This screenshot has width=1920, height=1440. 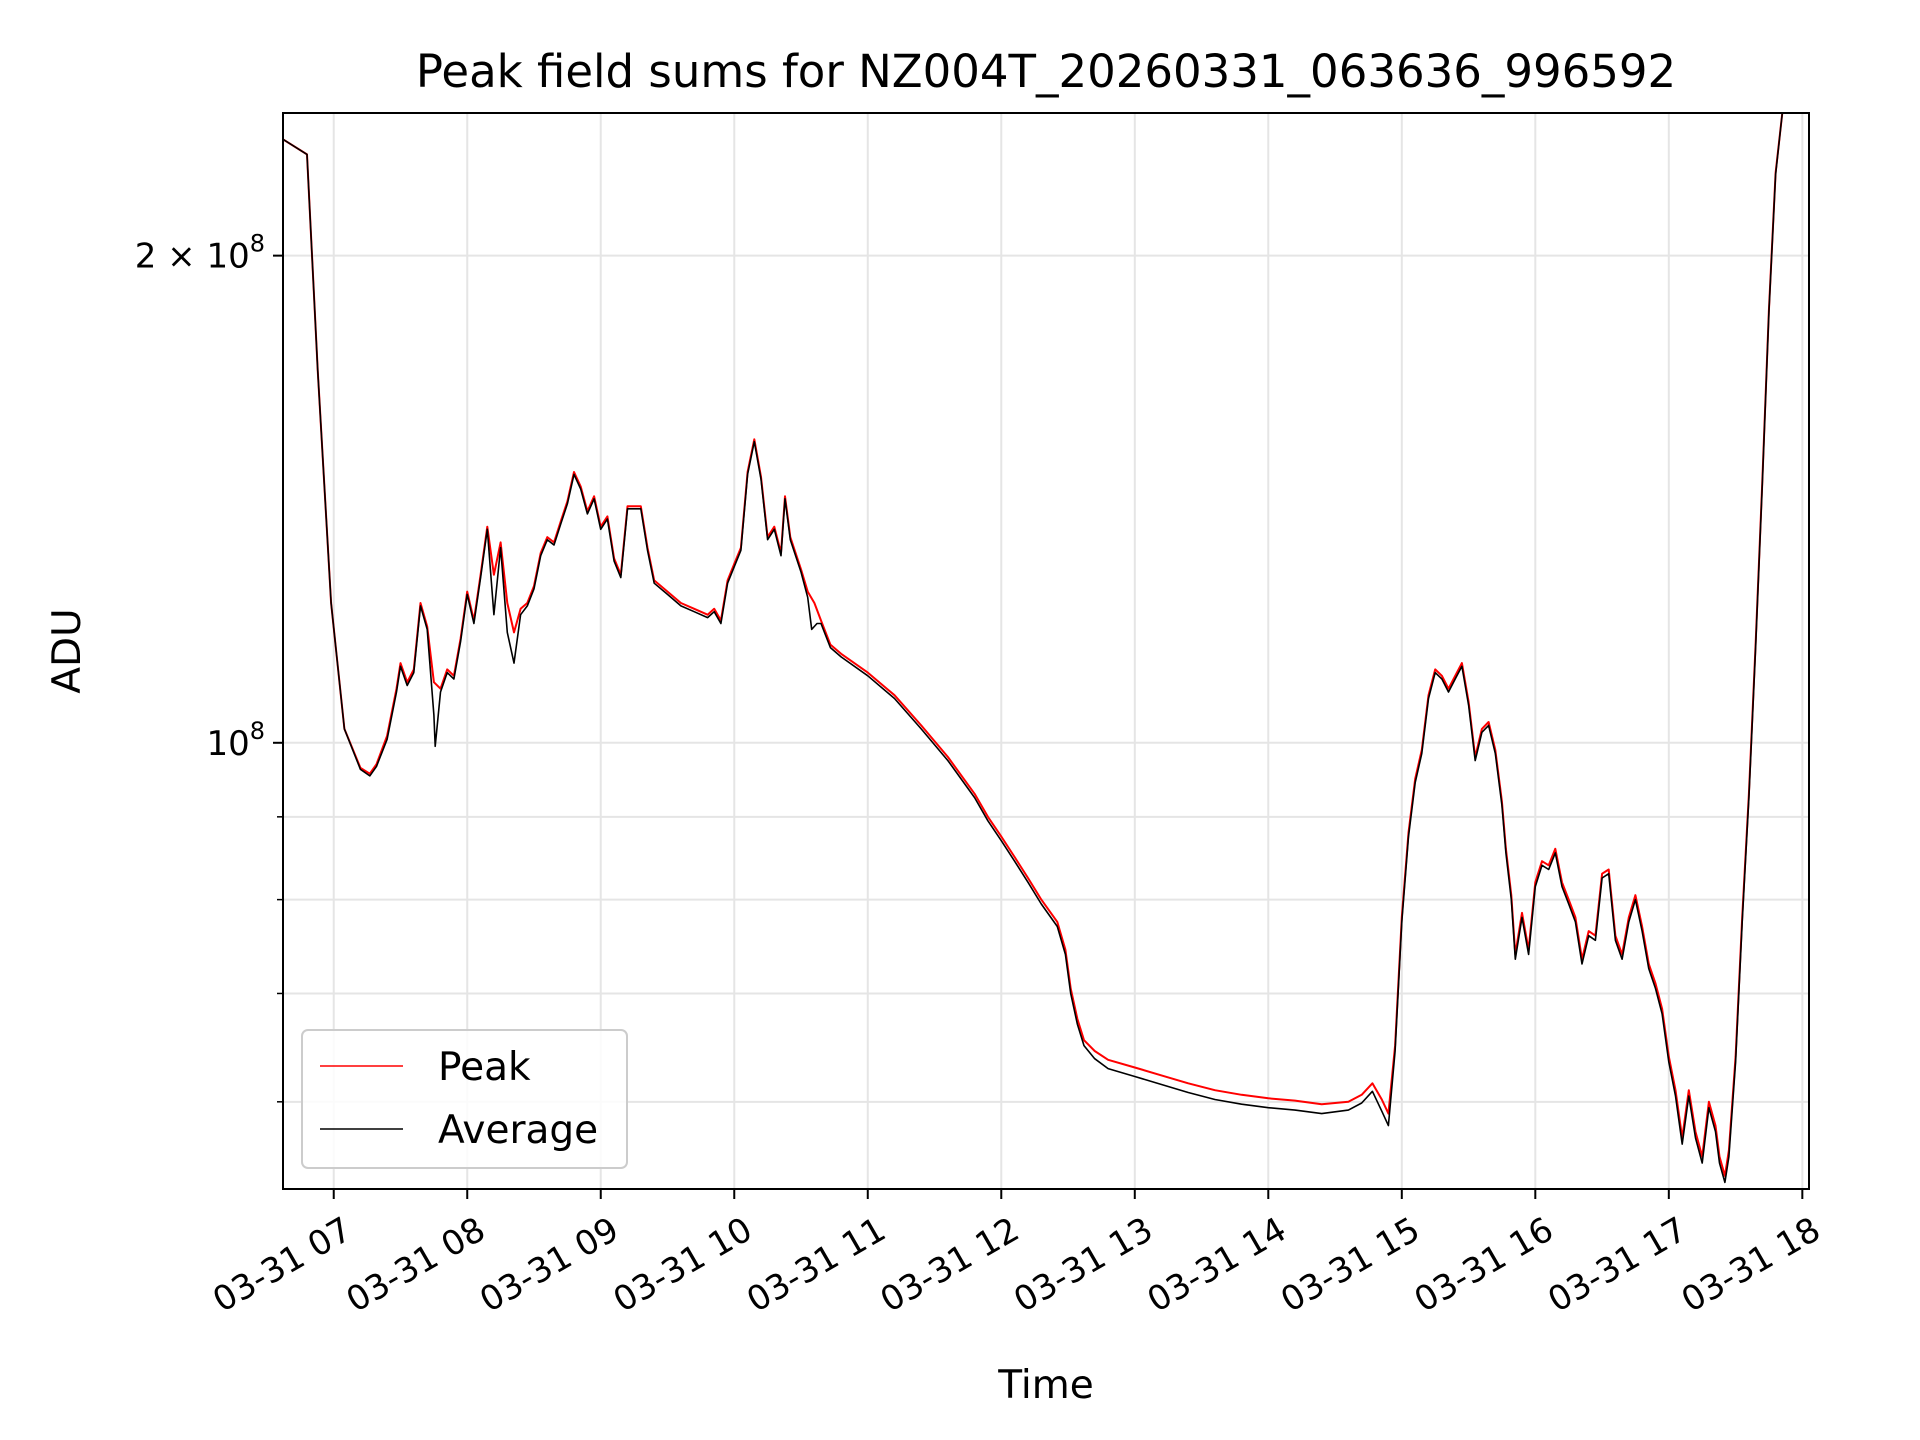 I want to click on y-tick-label: 108, so click(x=235, y=740).